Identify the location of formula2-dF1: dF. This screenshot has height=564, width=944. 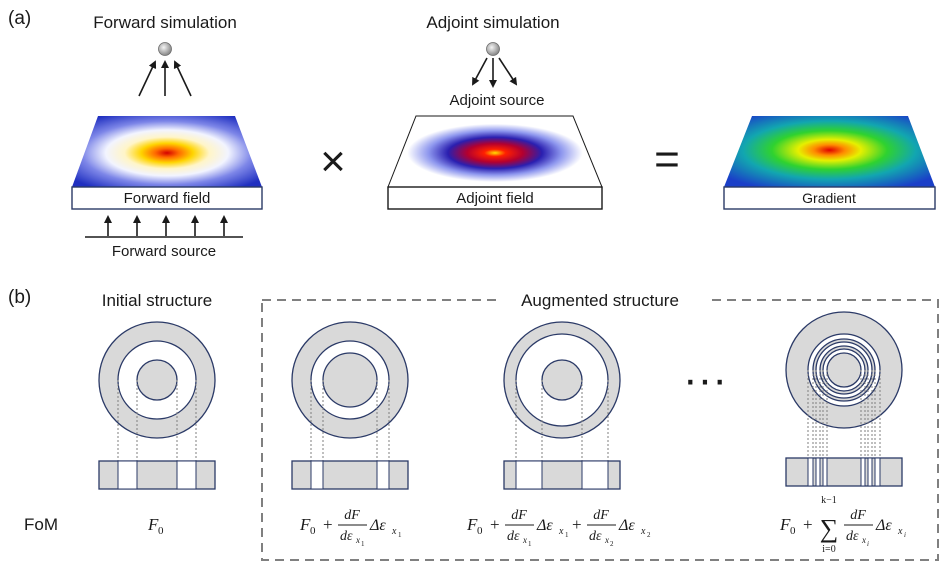
(519, 515).